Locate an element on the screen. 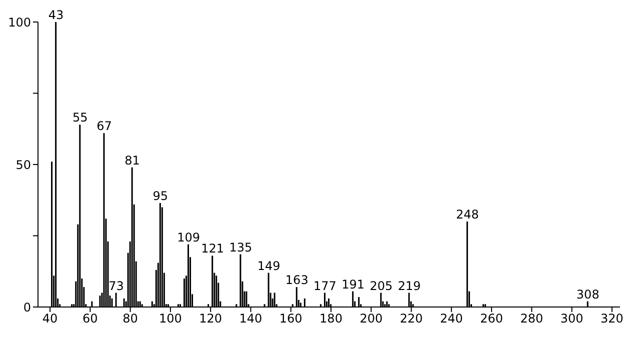 This screenshot has width=644, height=339. x-tick-label: 40 is located at coordinates (50, 319).